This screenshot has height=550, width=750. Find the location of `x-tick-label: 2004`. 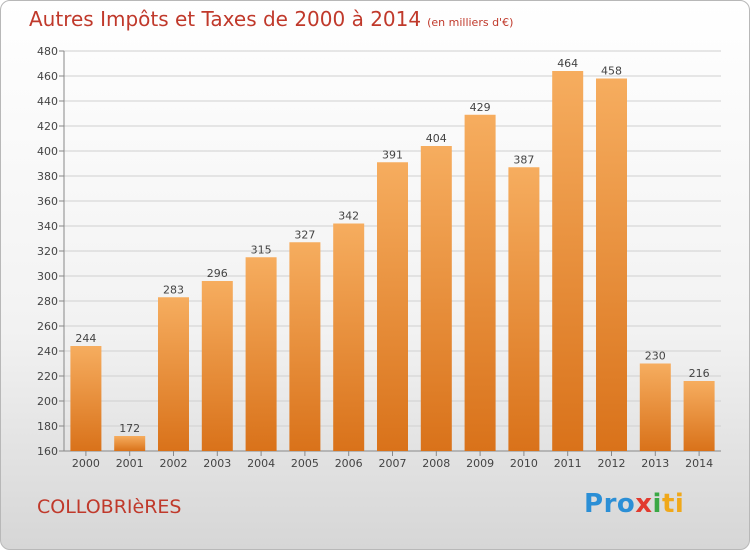

x-tick-label: 2004 is located at coordinates (261, 463).